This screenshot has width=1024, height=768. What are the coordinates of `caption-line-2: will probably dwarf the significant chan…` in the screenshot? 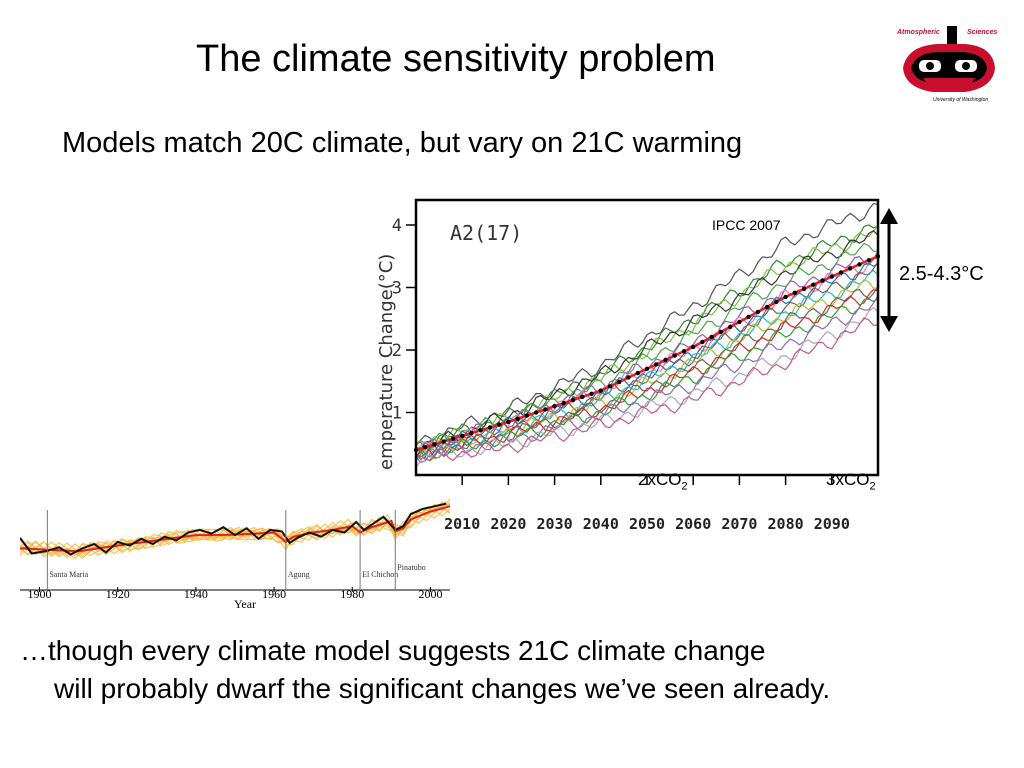 It's located at (442, 688).